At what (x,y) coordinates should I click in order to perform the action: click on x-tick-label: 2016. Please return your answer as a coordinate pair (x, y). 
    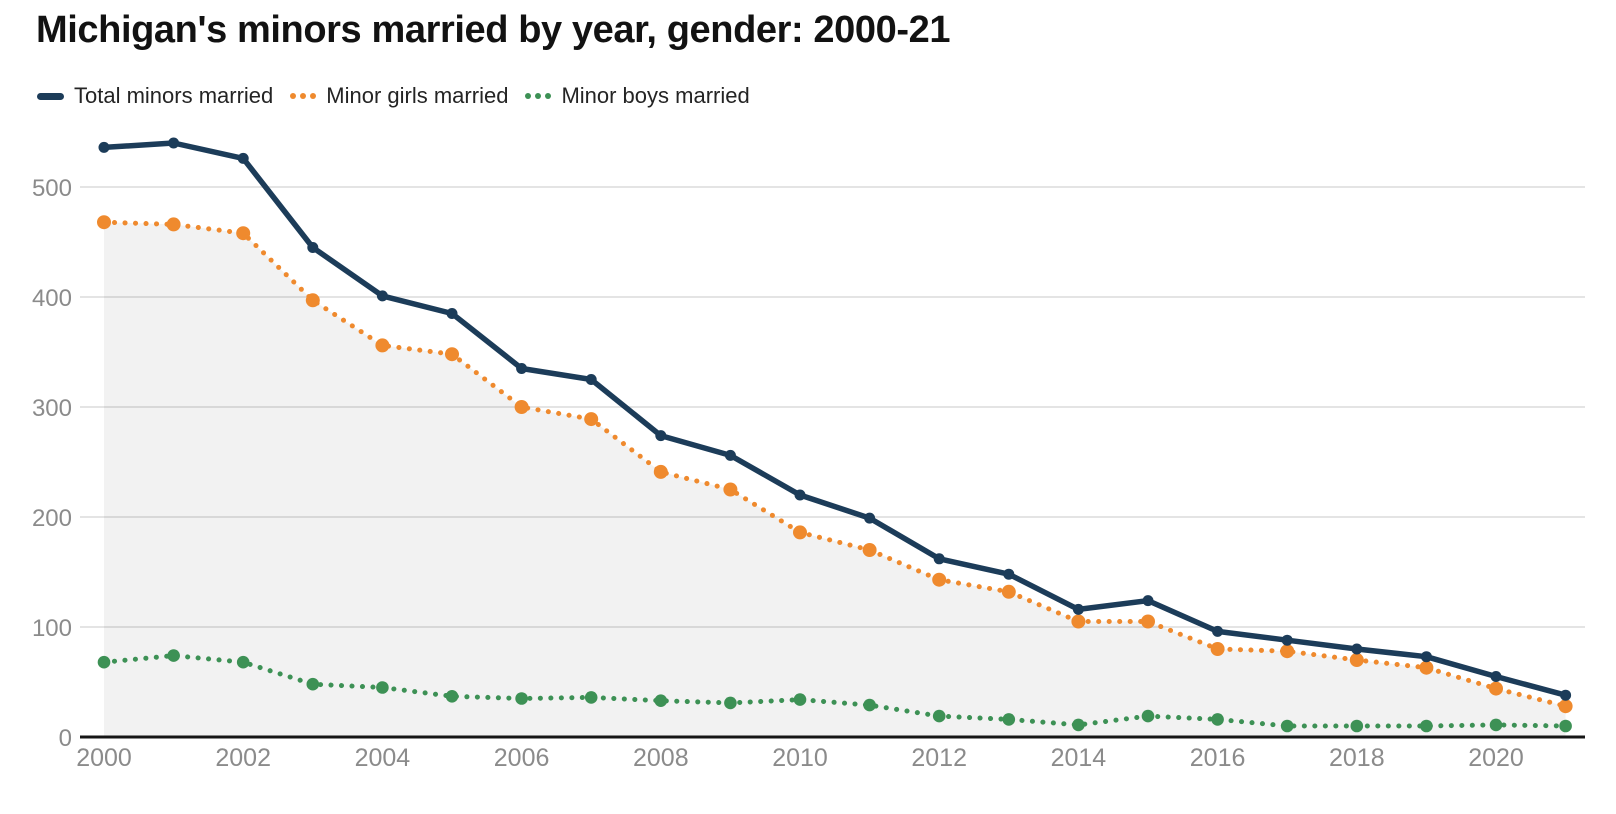
    Looking at the image, I should click on (1218, 758).